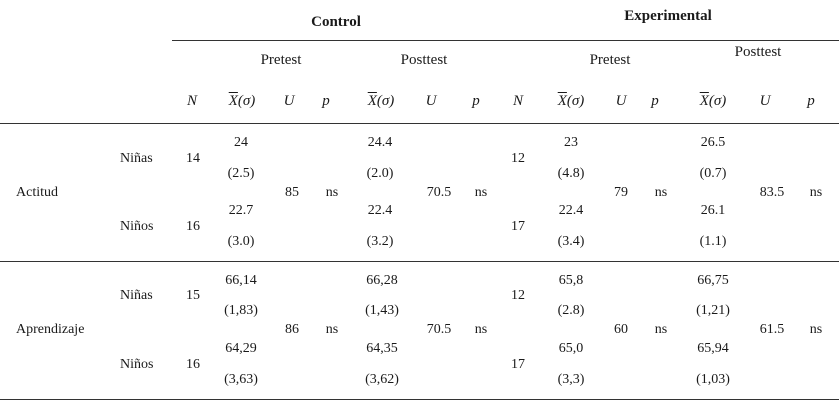 The image size is (839, 403). Describe the element at coordinates (713, 379) in the screenshot. I see `cell-sd: (1,03)` at that location.